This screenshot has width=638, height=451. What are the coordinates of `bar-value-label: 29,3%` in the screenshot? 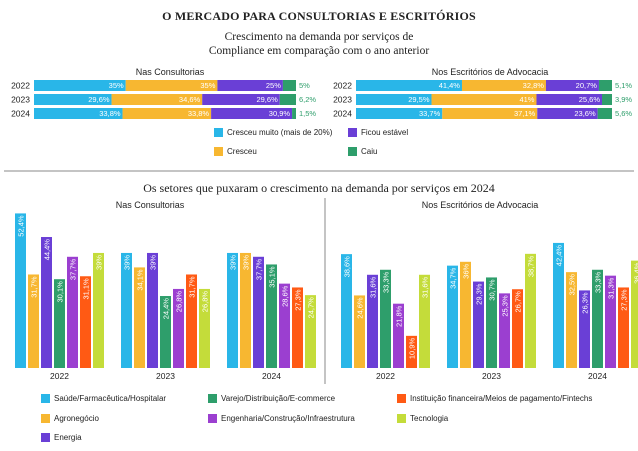 It's located at (479, 294).